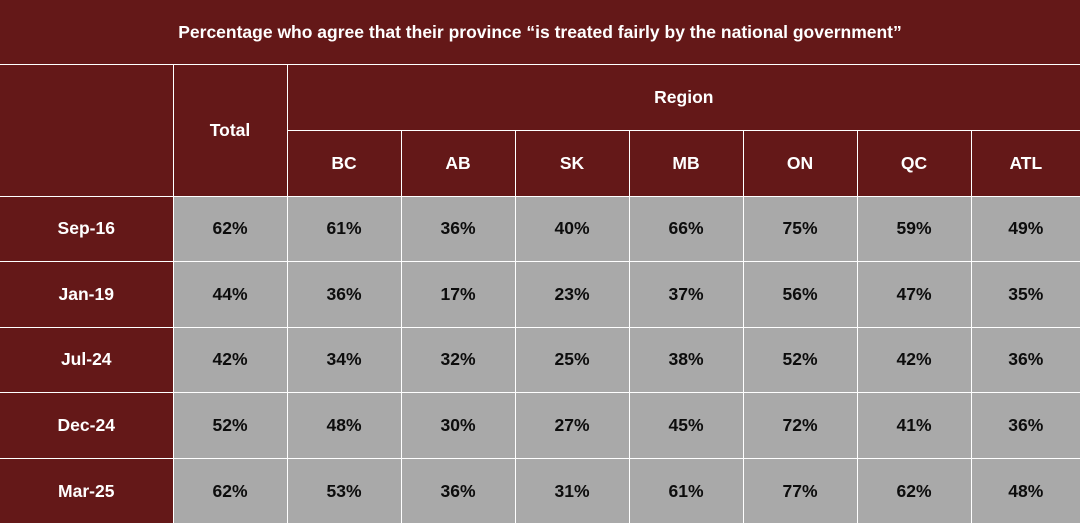 The height and width of the screenshot is (524, 1080). I want to click on table-row: Dec-24 52% 48% 30% 27% 45% 72% 41% 36%, so click(540, 425).